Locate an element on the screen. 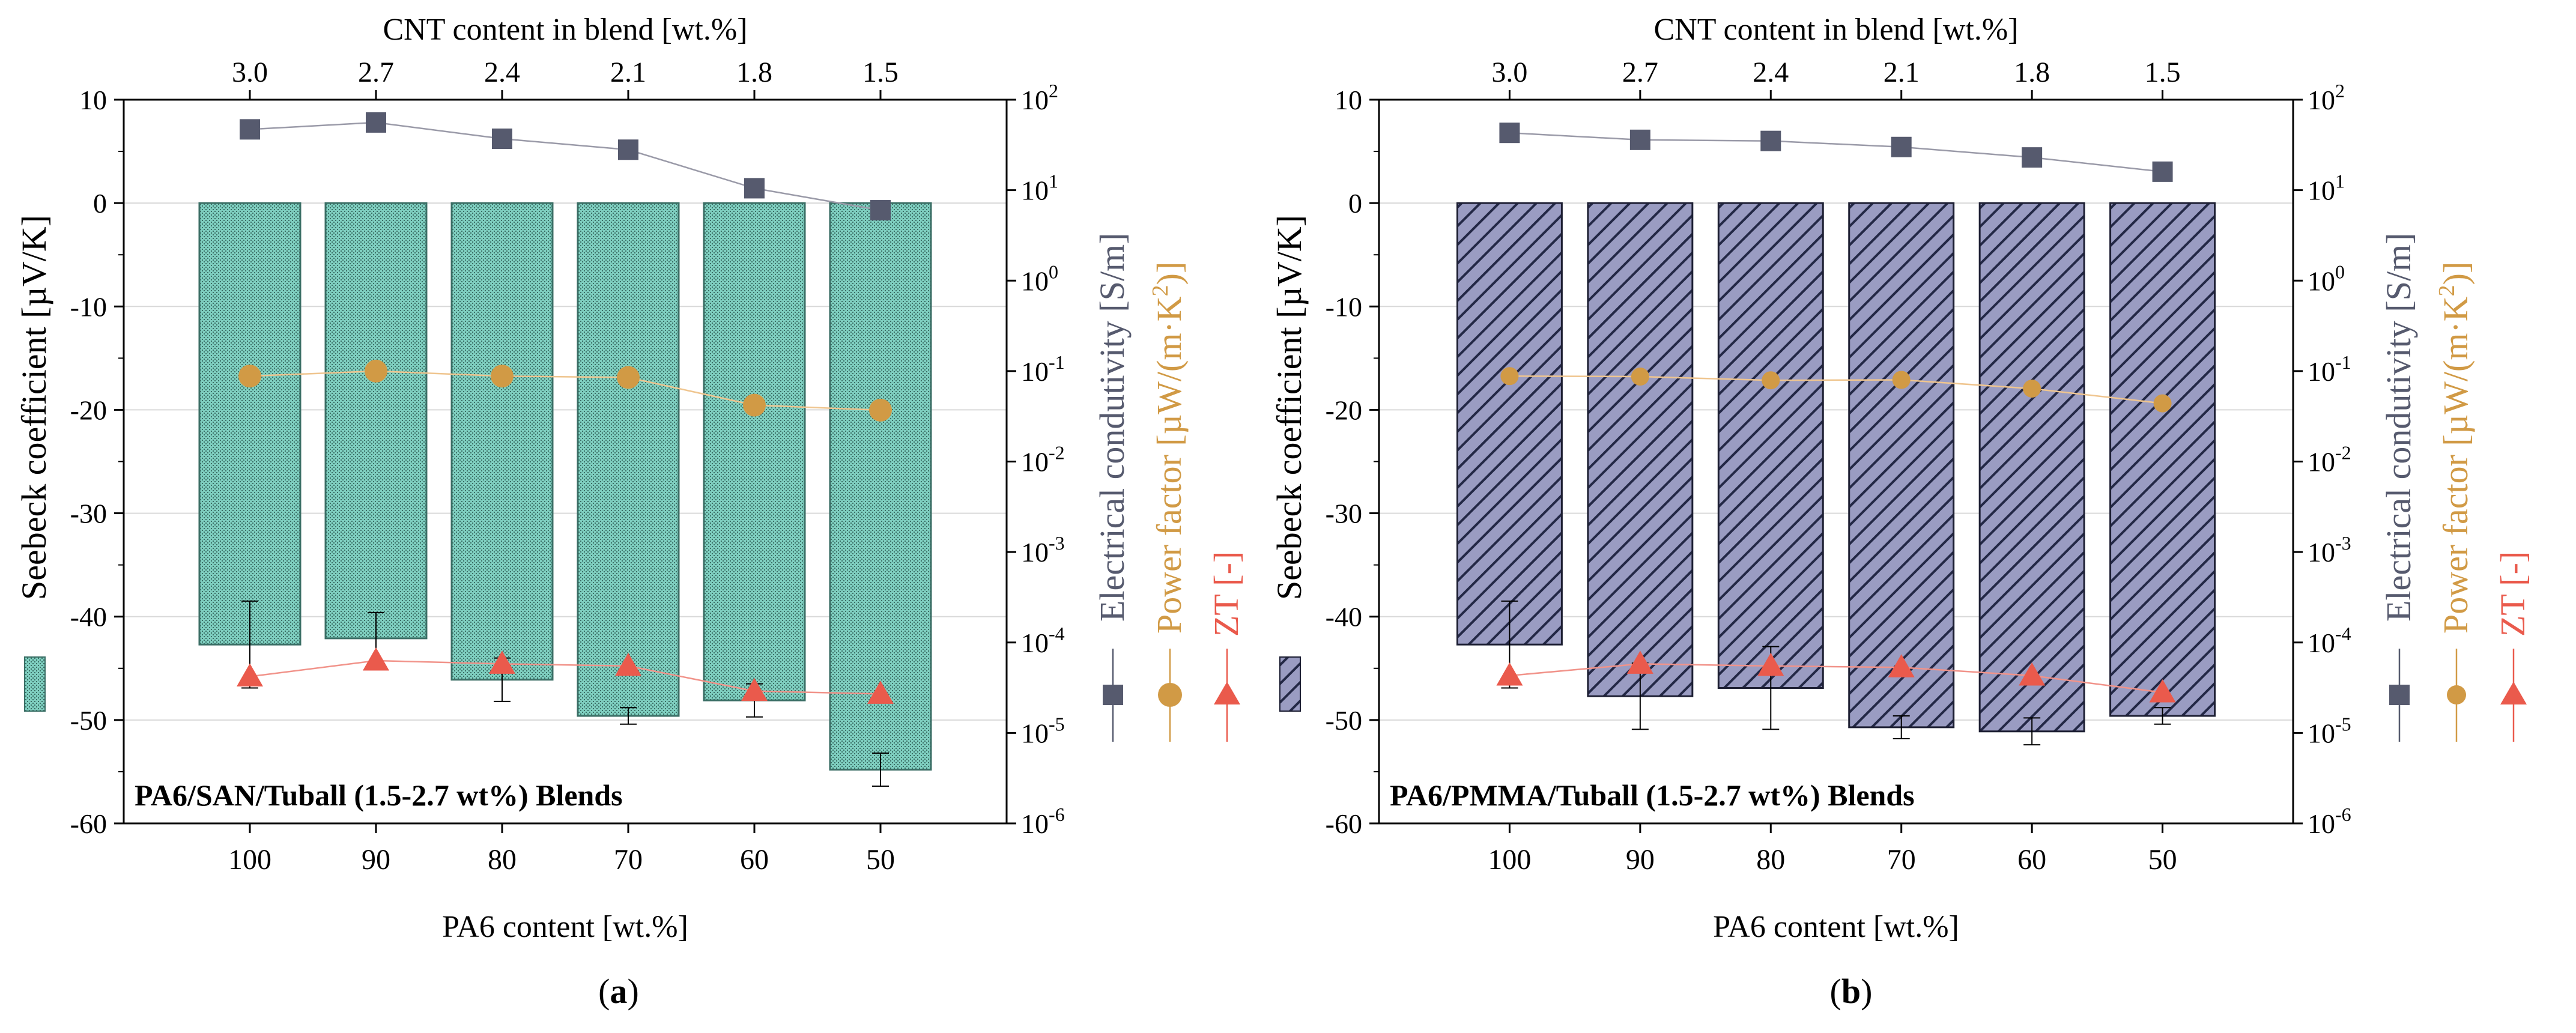 Image resolution: width=2576 pixels, height=1033 pixels. power-factor-line is located at coordinates (1836, 389).